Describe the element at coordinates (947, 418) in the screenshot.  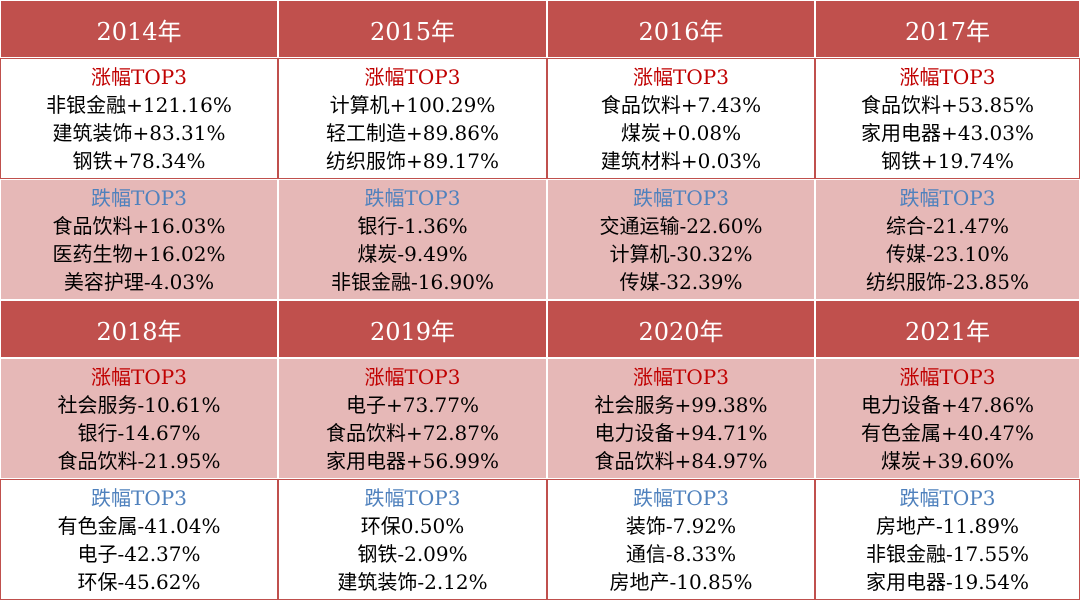
I see `gain-cell: 涨幅TOP3 电力设备+47.86% 有色金属+40.47% 煤炭+39.60%` at that location.